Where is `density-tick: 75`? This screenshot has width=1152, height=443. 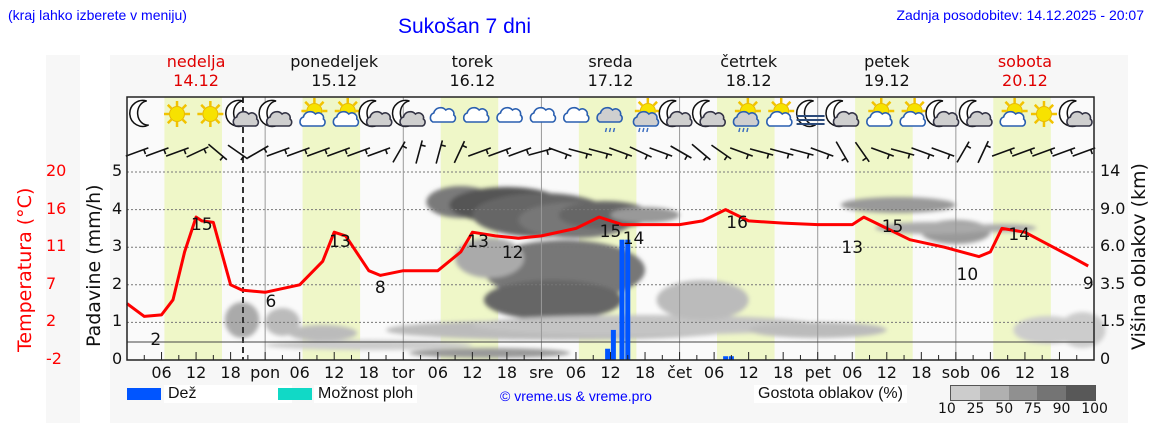 density-tick: 75 is located at coordinates (1032, 409).